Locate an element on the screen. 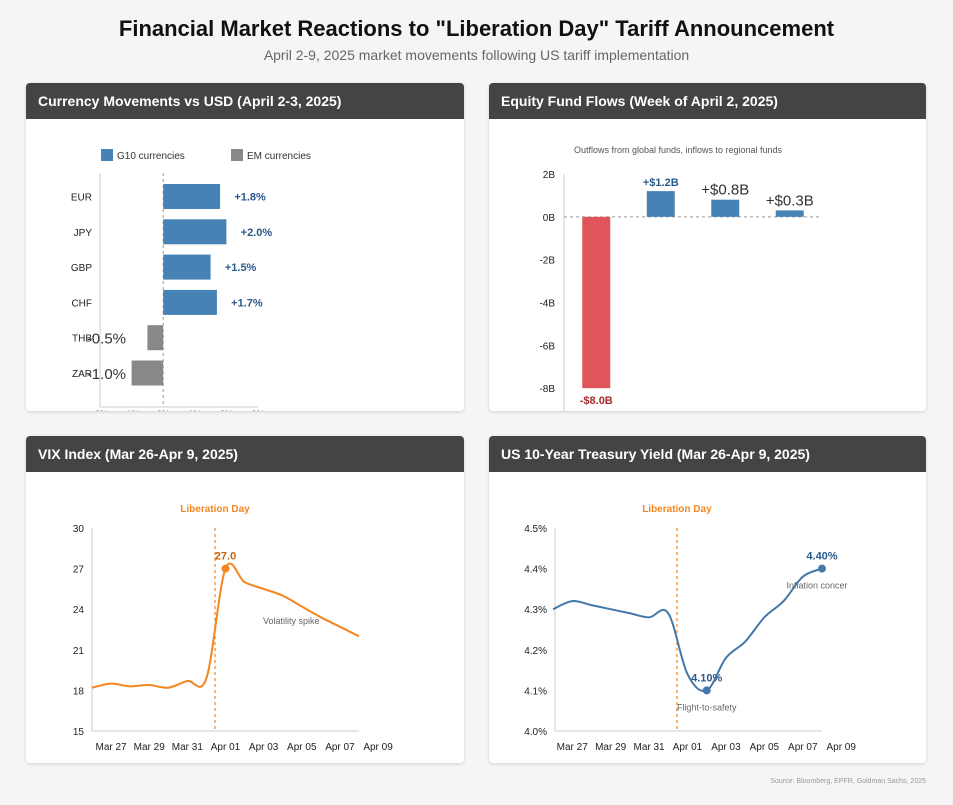  y-tick-label: -6B is located at coordinates (547, 346).